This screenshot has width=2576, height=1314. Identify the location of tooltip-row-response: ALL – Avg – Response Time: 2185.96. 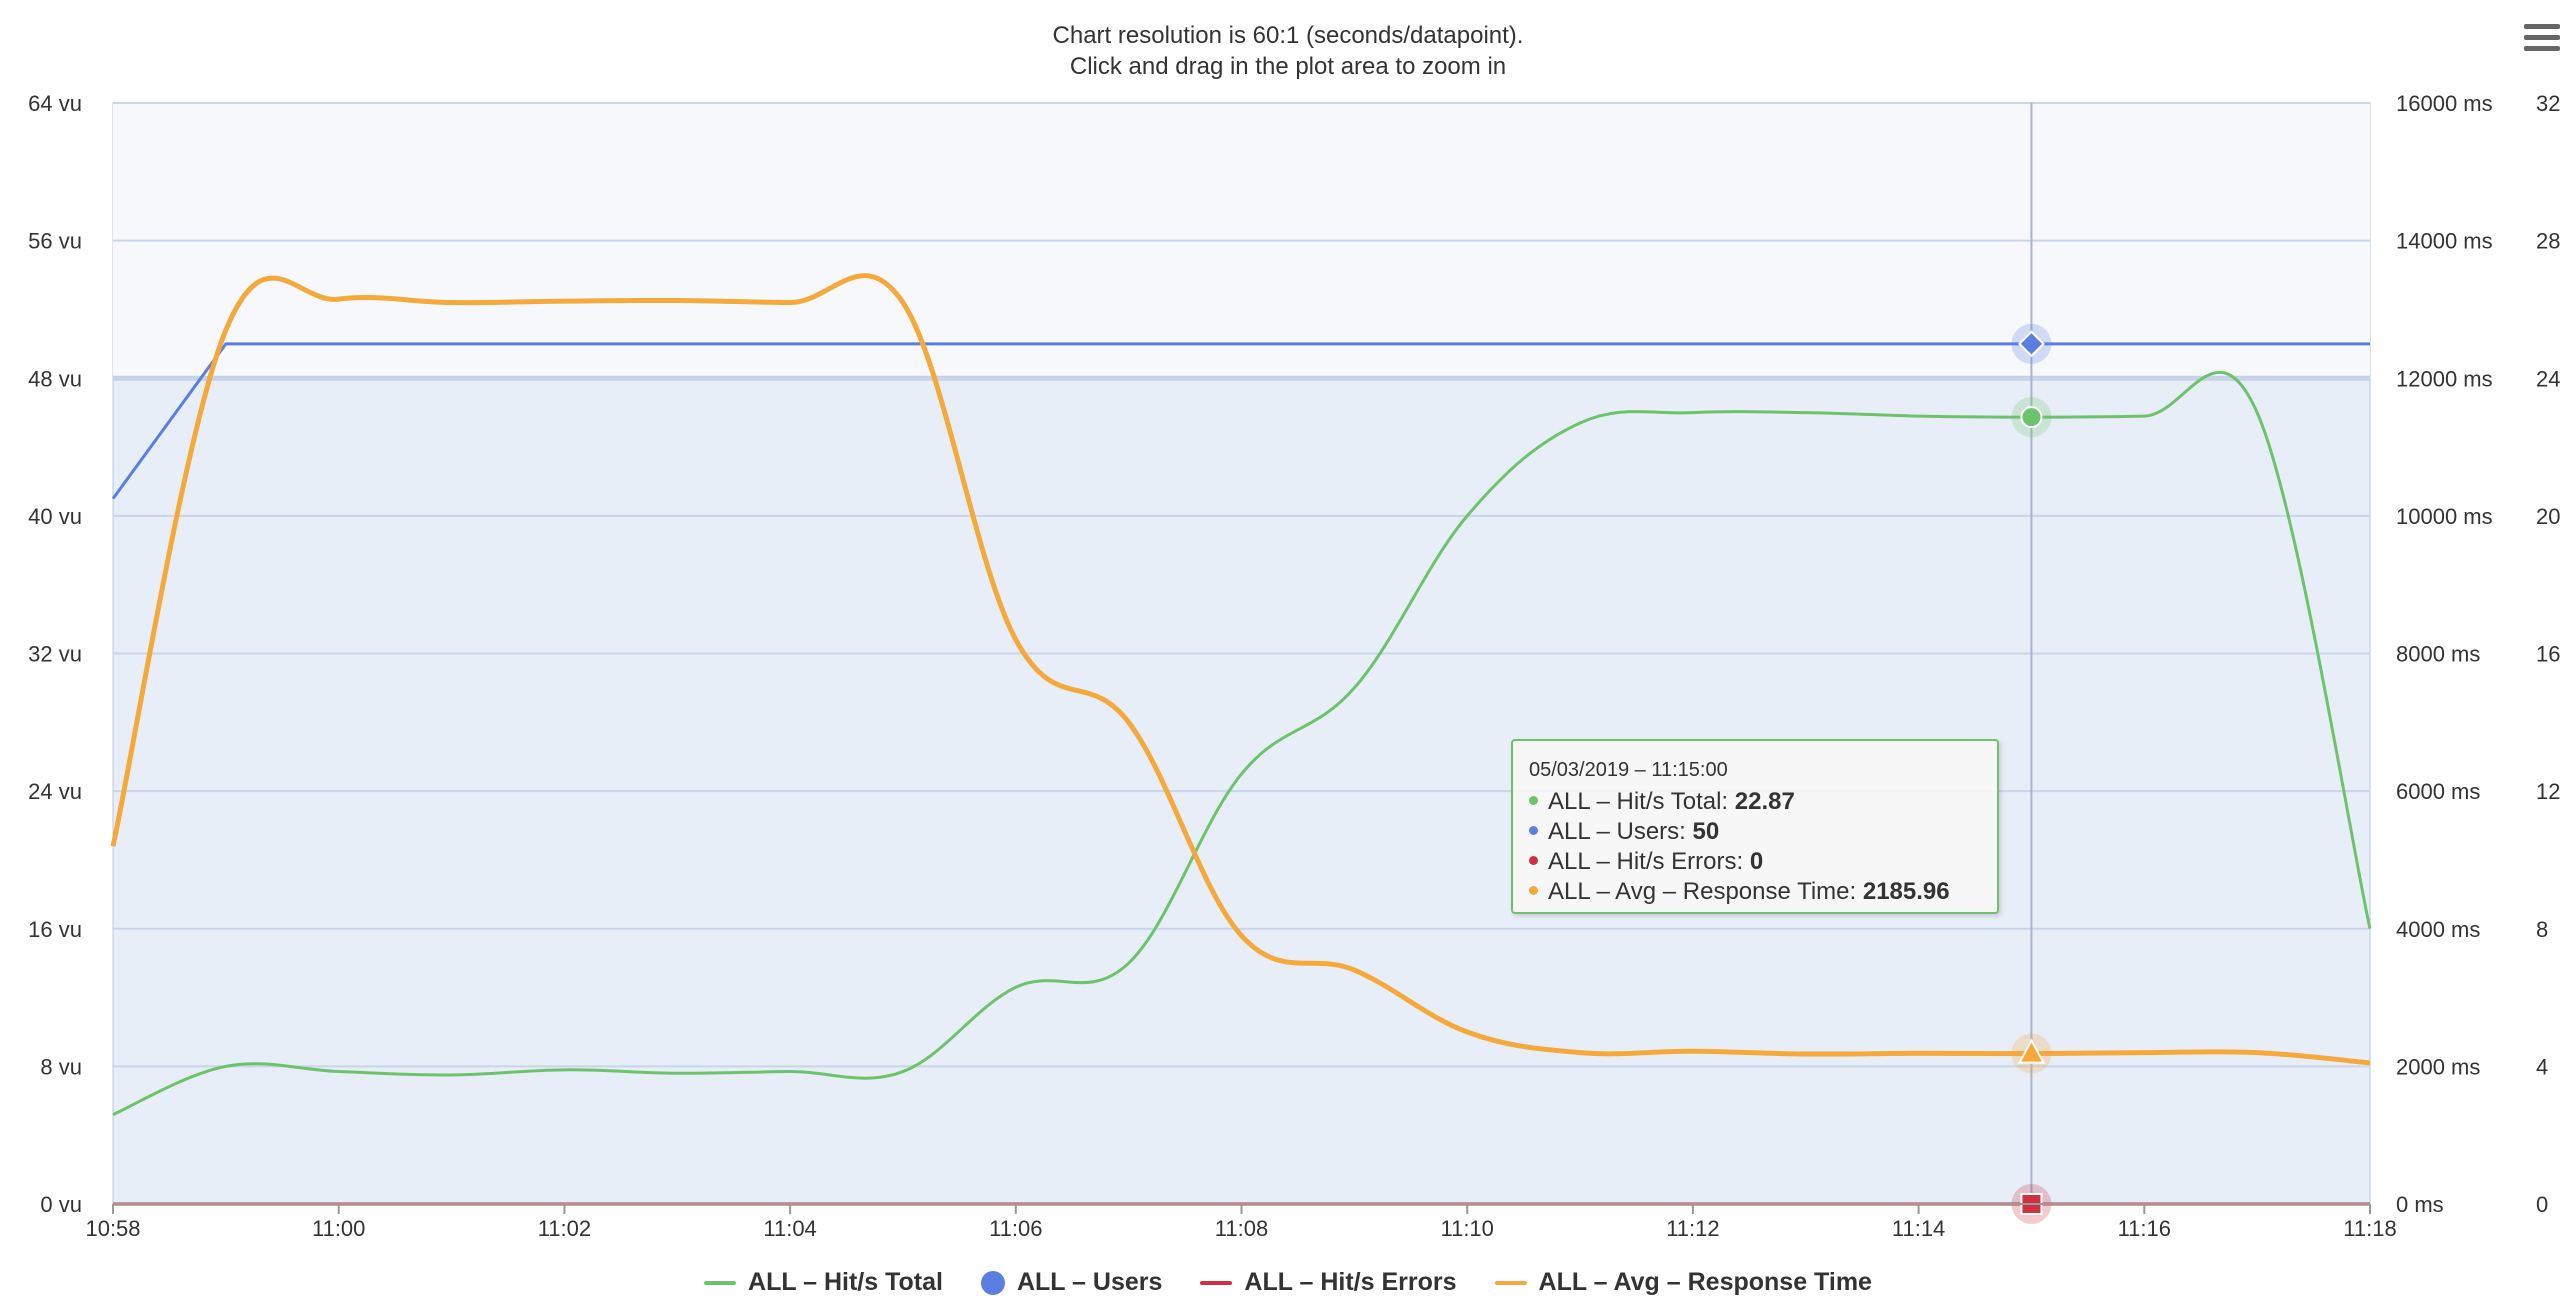
(1755, 892).